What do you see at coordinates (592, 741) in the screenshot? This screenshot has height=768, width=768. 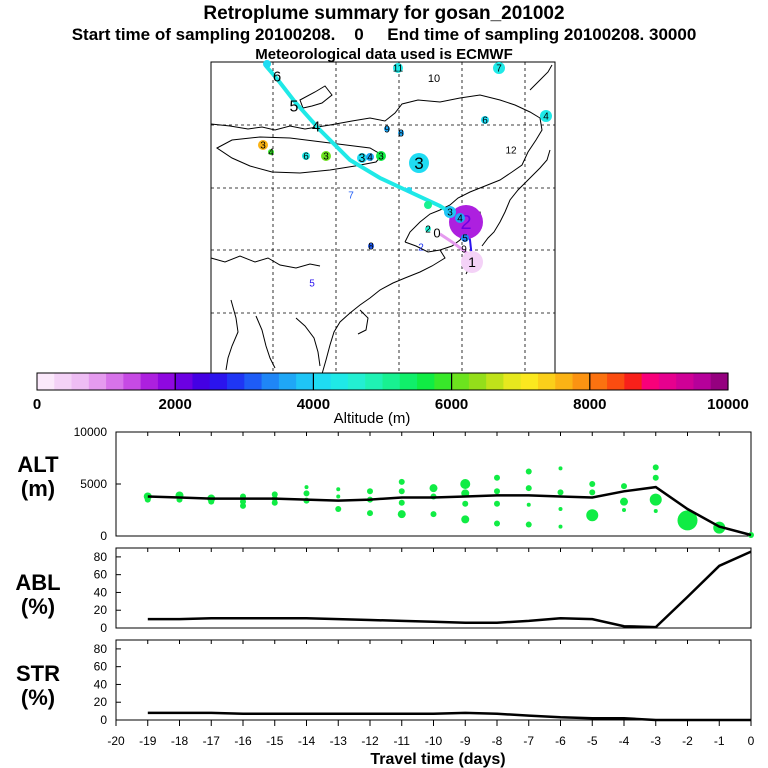 I see `x-tick-label: -5` at bounding box center [592, 741].